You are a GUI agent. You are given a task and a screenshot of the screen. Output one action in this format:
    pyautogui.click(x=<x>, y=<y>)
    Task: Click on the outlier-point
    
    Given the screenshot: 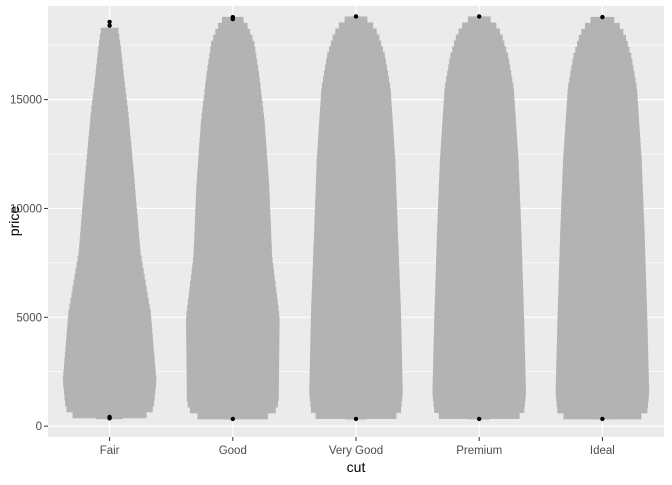 What is the action you would take?
    pyautogui.click(x=602, y=17)
    